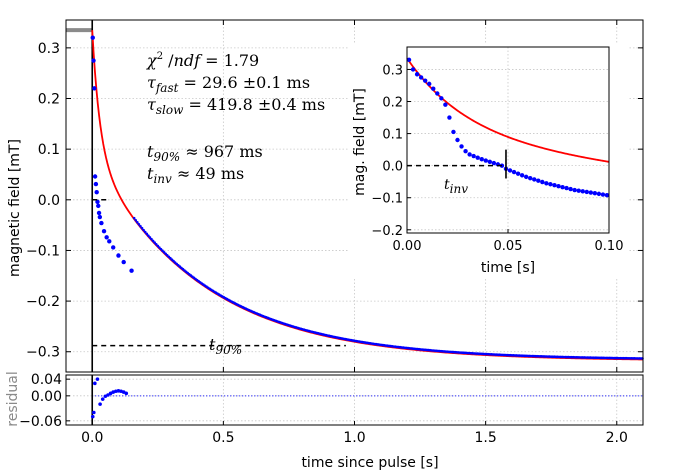 The height and width of the screenshot is (474, 678). I want to click on inset-y-tick-label: 0.3, so click(392, 70).